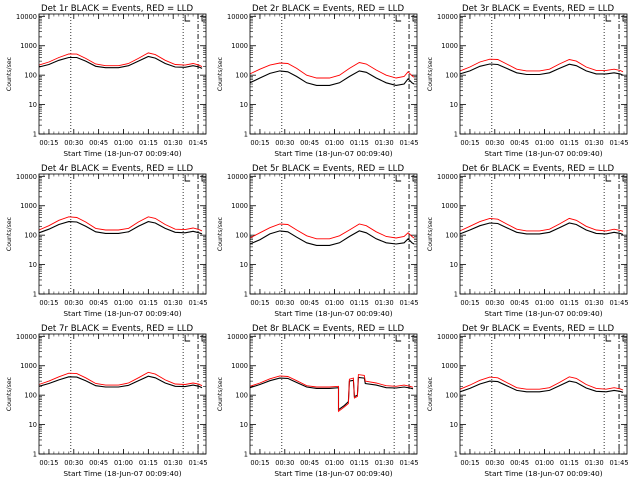 The image size is (640, 485). I want to click on panel-title: Det 4r BLACK = Events, RED = LLD, so click(117, 169).